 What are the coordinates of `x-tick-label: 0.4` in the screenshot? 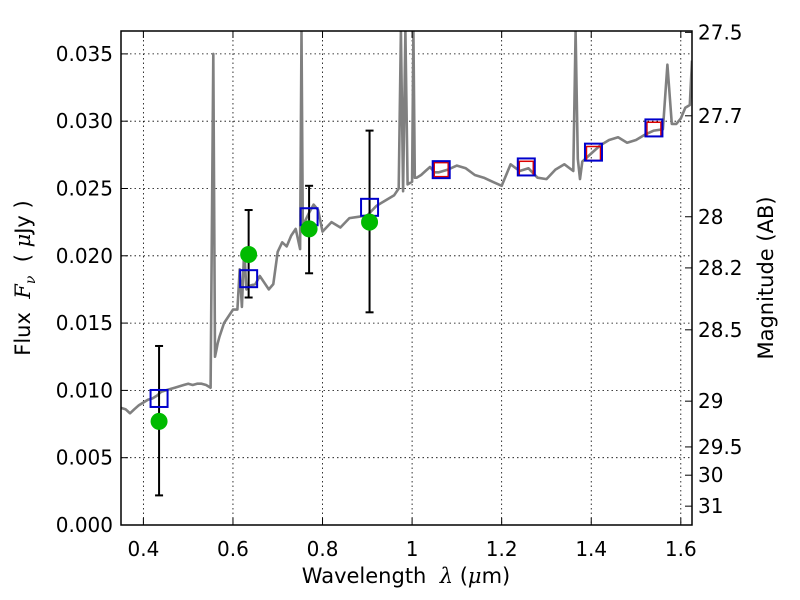 It's located at (143, 549).